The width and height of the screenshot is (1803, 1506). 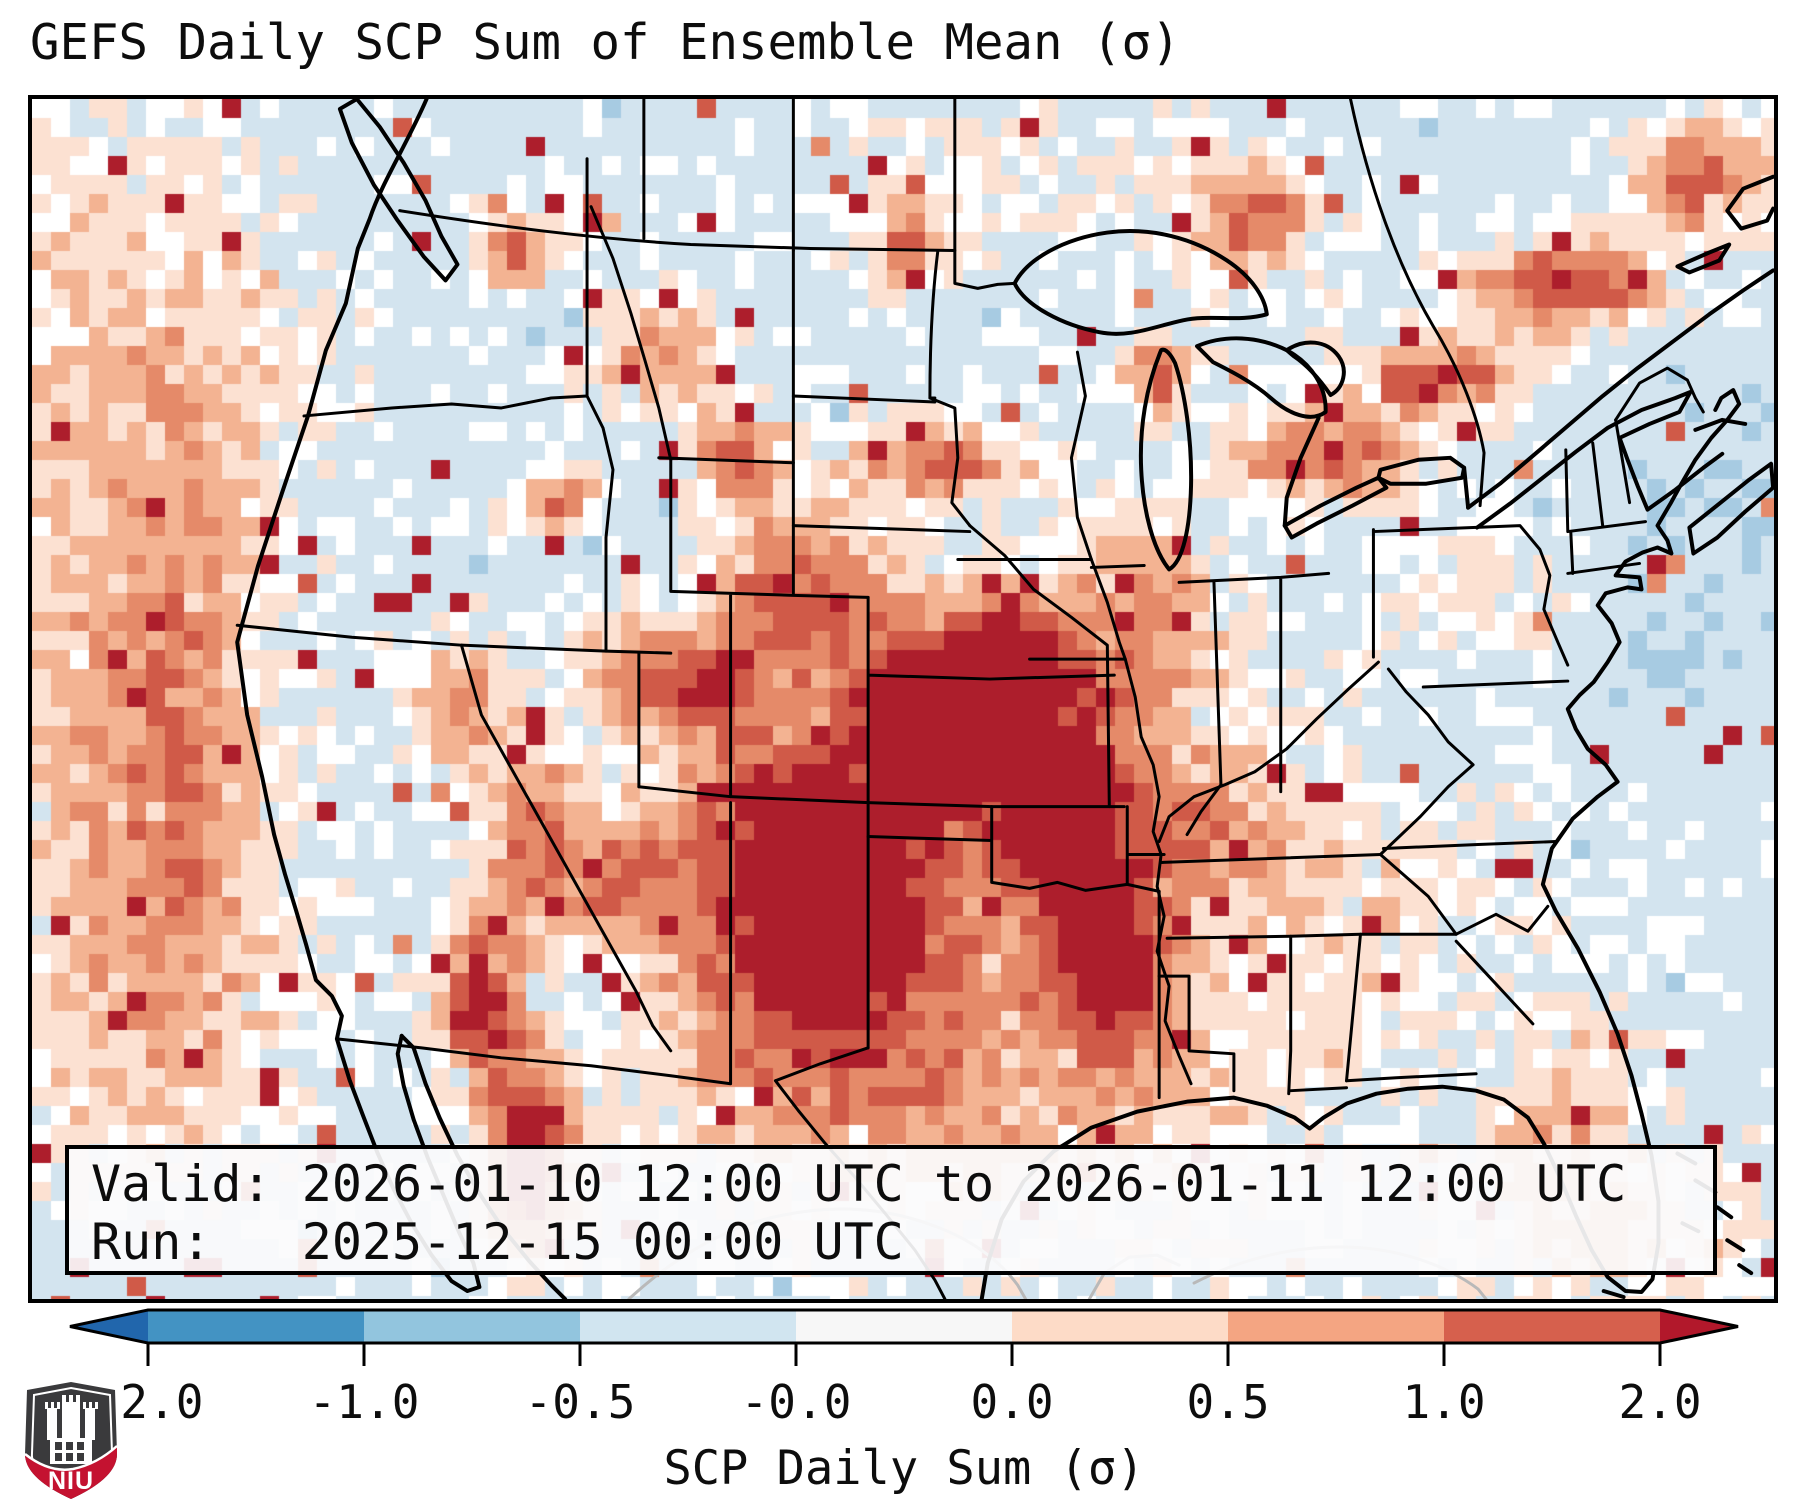 What do you see at coordinates (364, 1402) in the screenshot?
I see `tick-label: -1.0` at bounding box center [364, 1402].